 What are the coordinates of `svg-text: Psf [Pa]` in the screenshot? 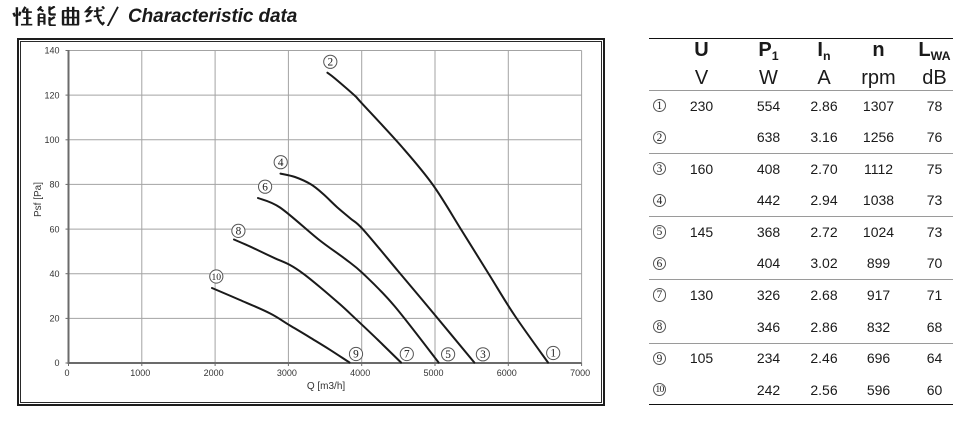 It's located at (38, 199).